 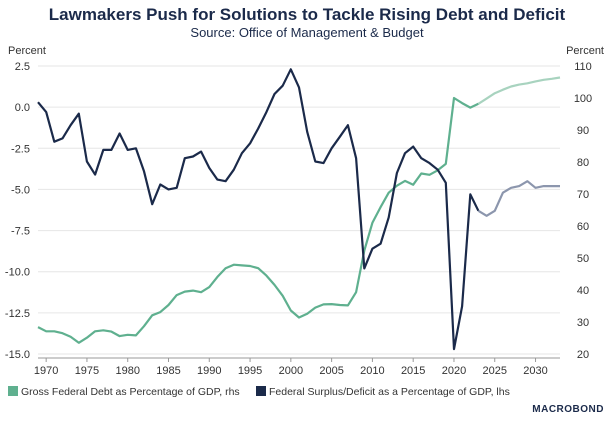 I want to click on right-axis-unit: Percent, so click(x=585, y=51).